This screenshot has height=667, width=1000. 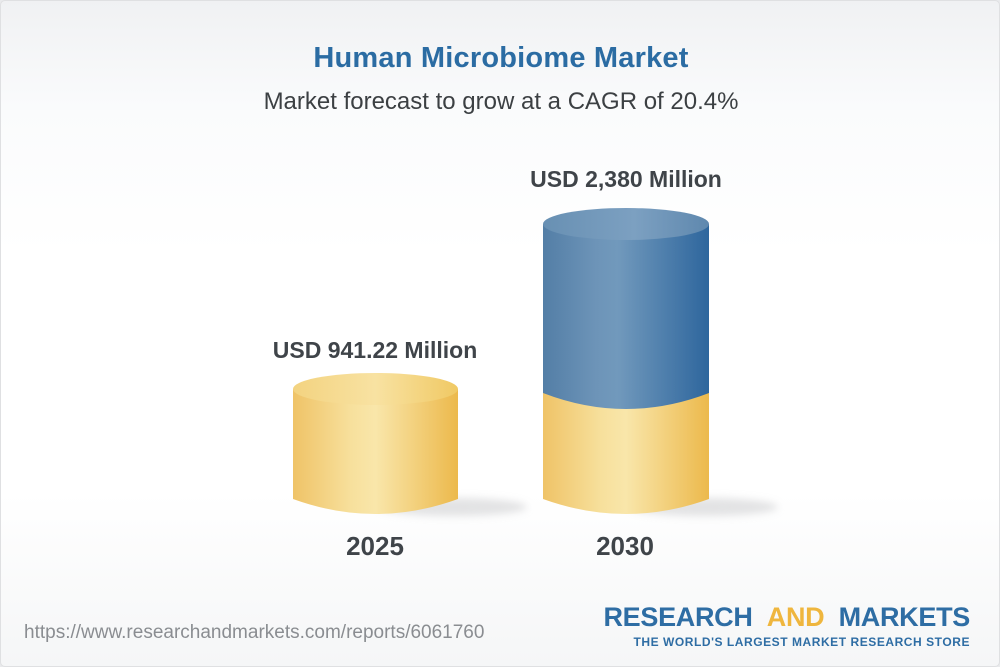 What do you see at coordinates (904, 617) in the screenshot?
I see `logo-word-markets: MARKETS` at bounding box center [904, 617].